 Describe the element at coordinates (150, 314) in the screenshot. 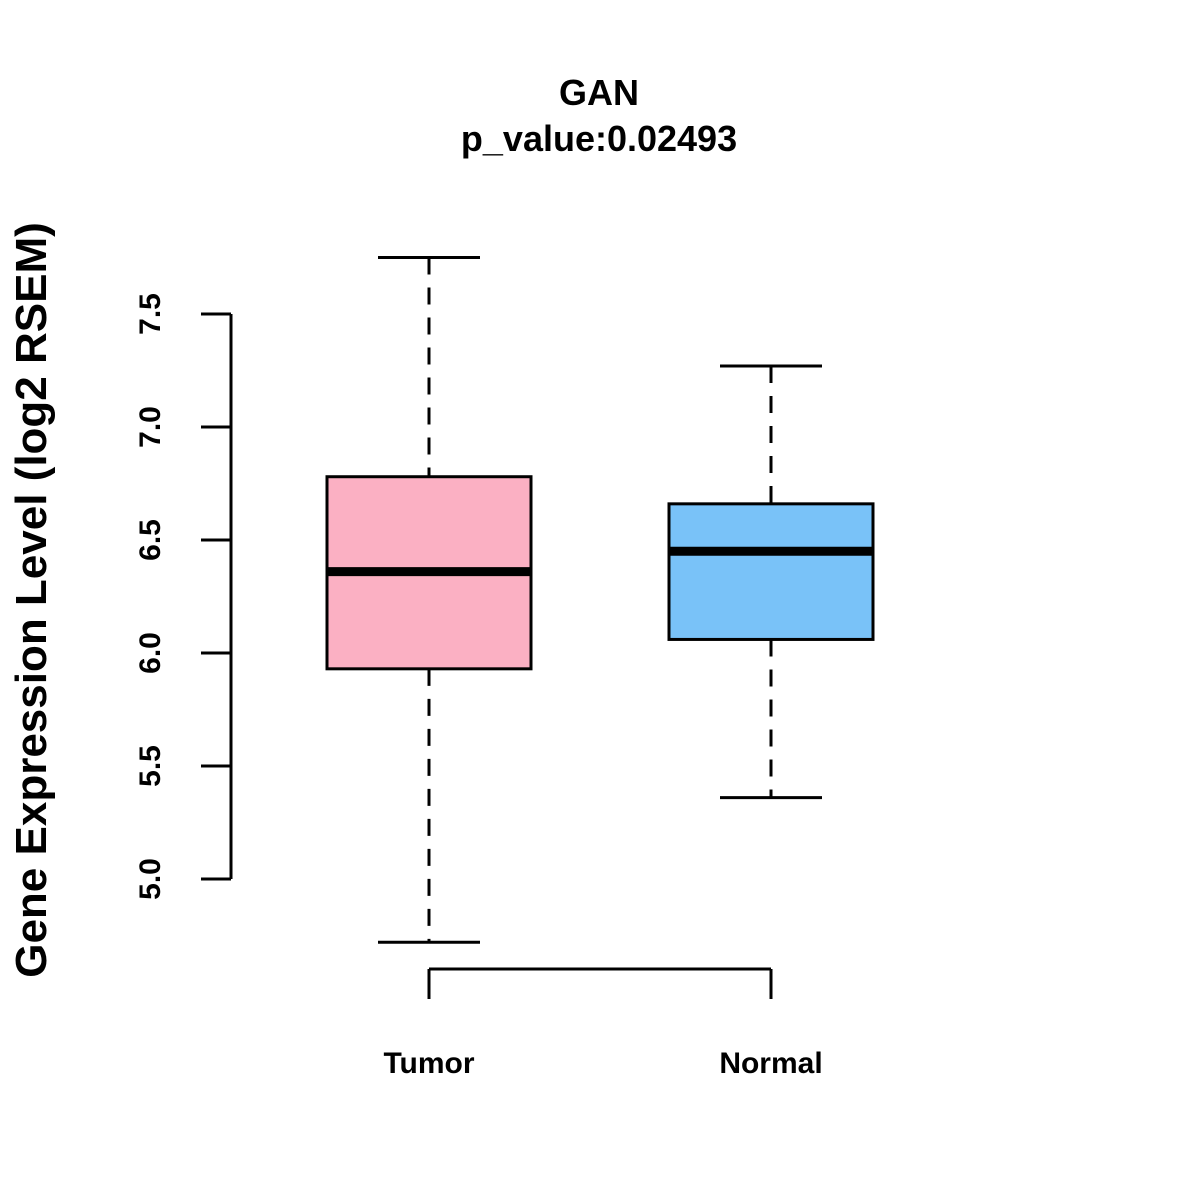

I see `y-tick-label: 7.5` at that location.